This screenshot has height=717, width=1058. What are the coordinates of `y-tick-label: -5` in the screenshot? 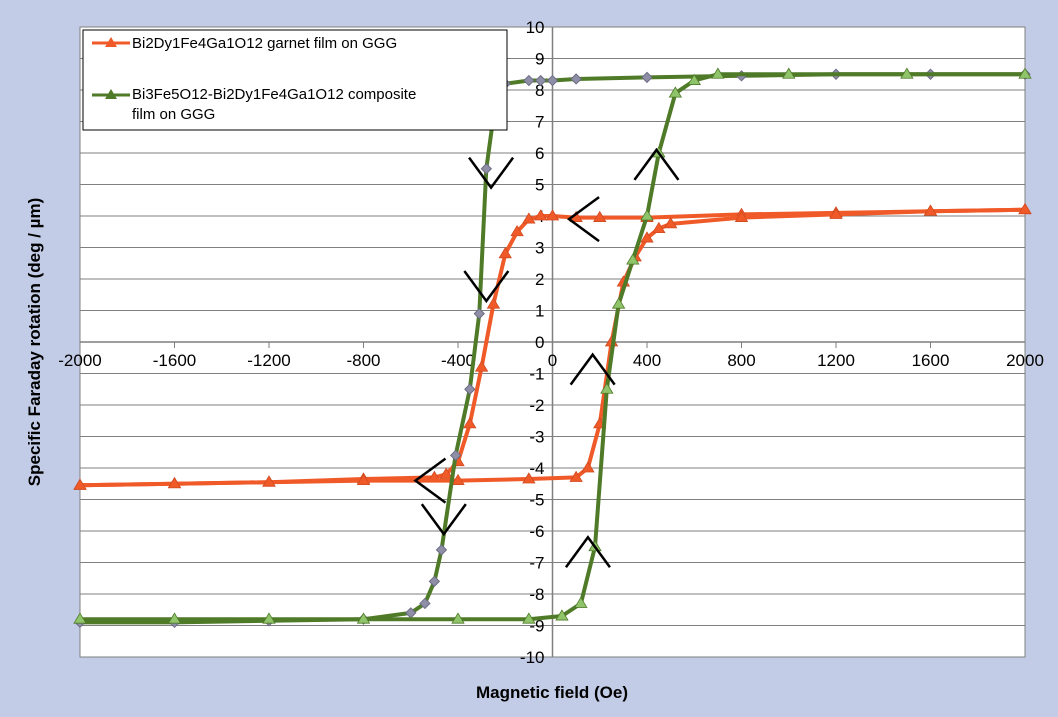 It's located at (536, 500).